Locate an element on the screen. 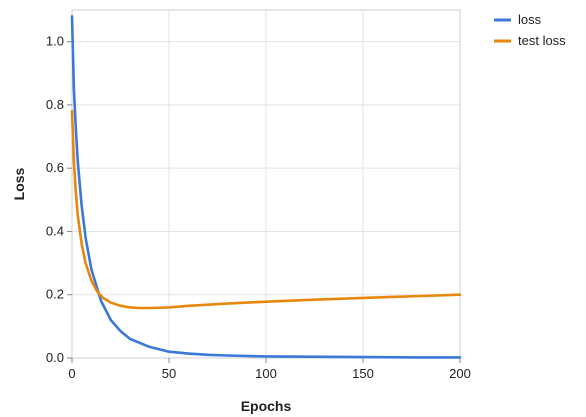 This screenshot has width=586, height=417. legend-label-test-loss: test loss is located at coordinates (542, 40).